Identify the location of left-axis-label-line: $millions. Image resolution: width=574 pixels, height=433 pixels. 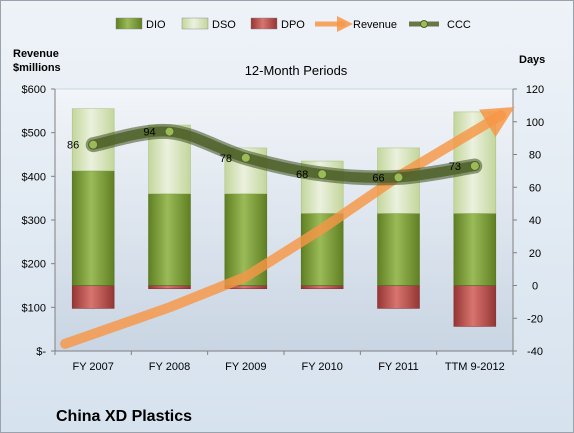
(37, 68).